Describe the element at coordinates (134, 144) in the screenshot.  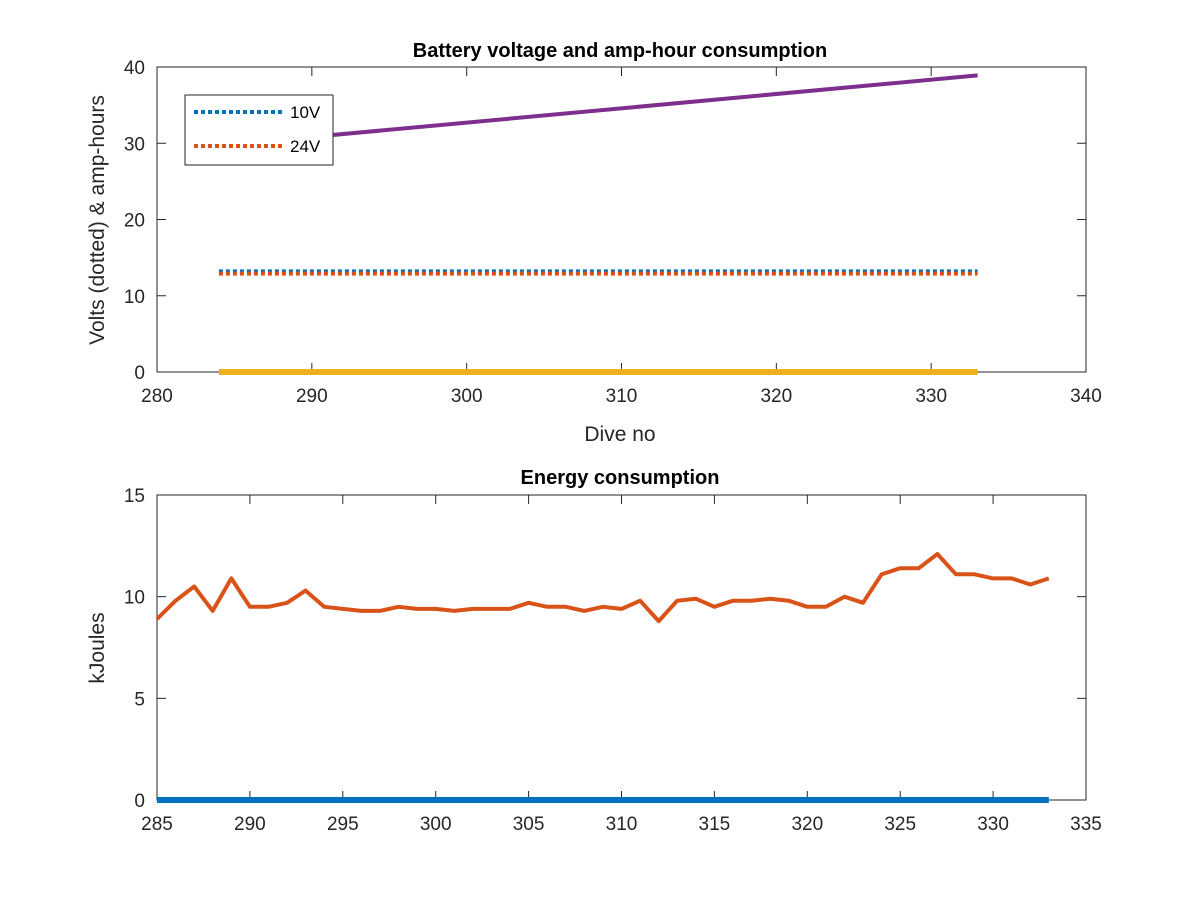
I see `y-tick-label: 30` at that location.